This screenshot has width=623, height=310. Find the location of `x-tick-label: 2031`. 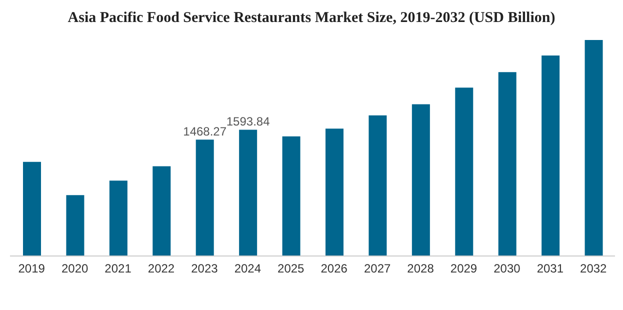

x-tick-label: 2031 is located at coordinates (550, 269).